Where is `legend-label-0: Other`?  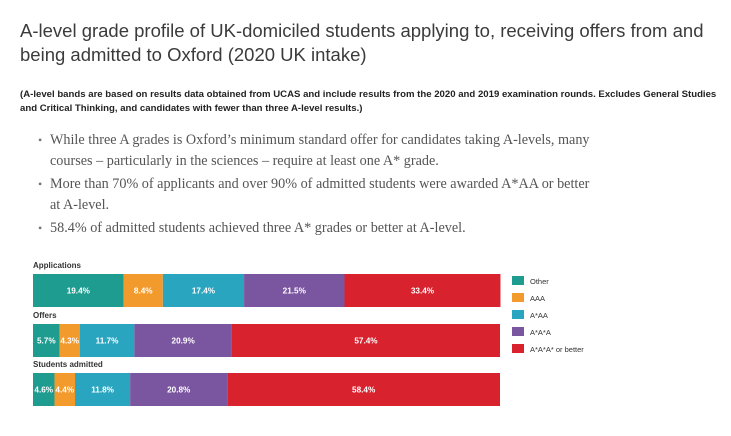
legend-label-0: Other is located at coordinates (539, 281).